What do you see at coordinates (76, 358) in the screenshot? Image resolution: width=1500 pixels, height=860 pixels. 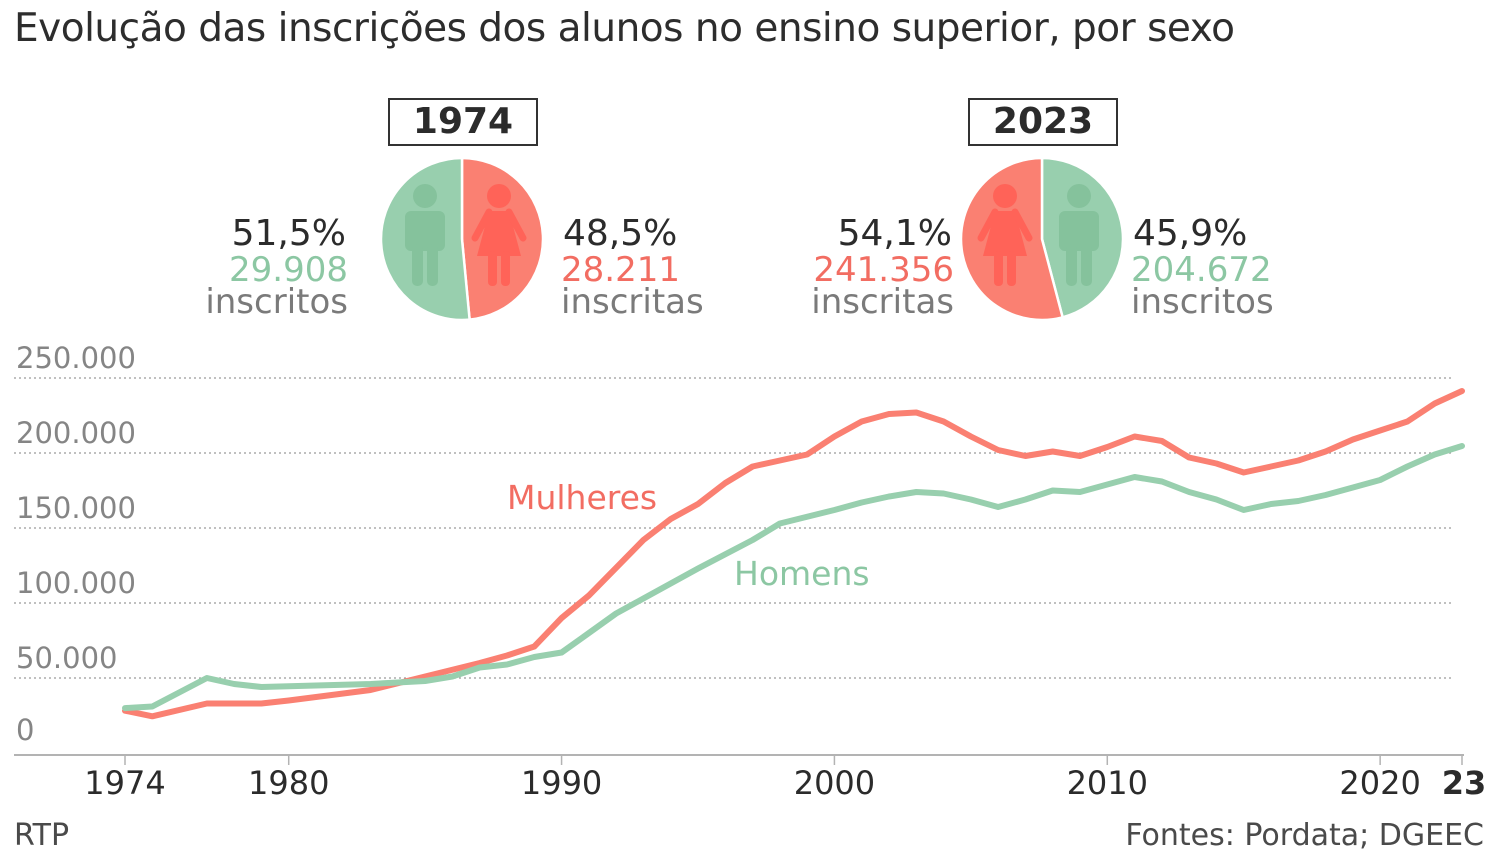 I see `y-tick-label: 250.000` at bounding box center [76, 358].